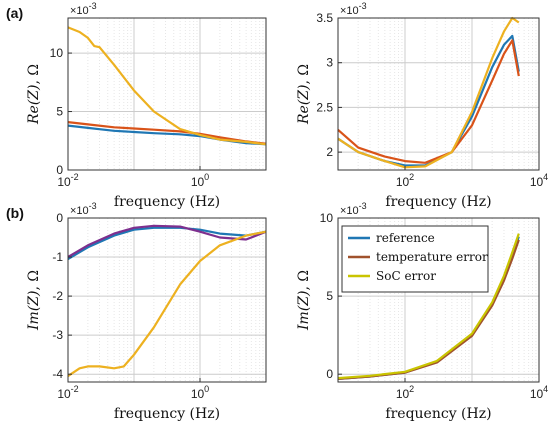 Image resolution: width=550 pixels, height=436 pixels. What do you see at coordinates (406, 276) in the screenshot?
I see `legend-label: SoC error` at bounding box center [406, 276].